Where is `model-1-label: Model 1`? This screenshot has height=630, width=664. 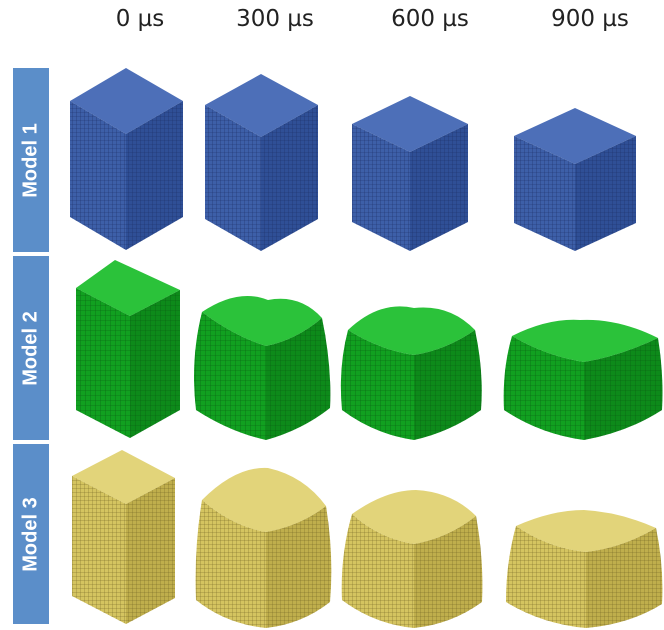
model-1-label: Model 1 is located at coordinates (31, 160).